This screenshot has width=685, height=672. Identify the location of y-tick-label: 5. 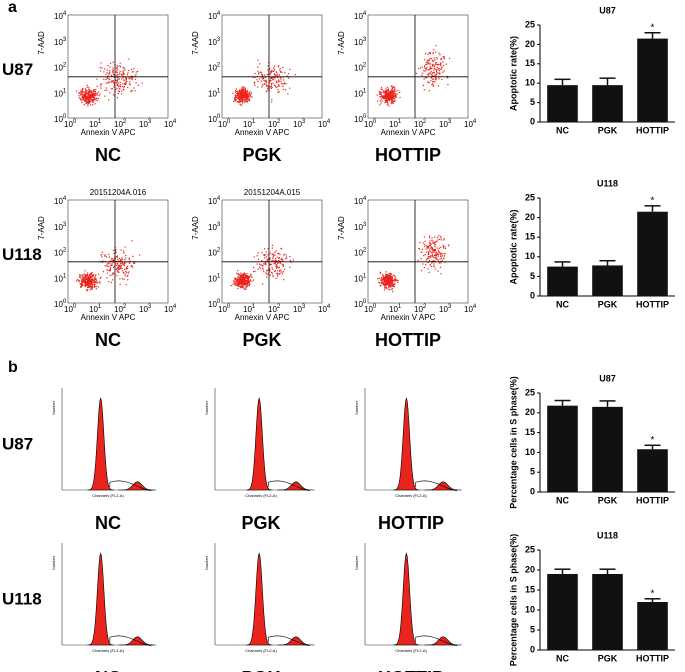
(532, 276).